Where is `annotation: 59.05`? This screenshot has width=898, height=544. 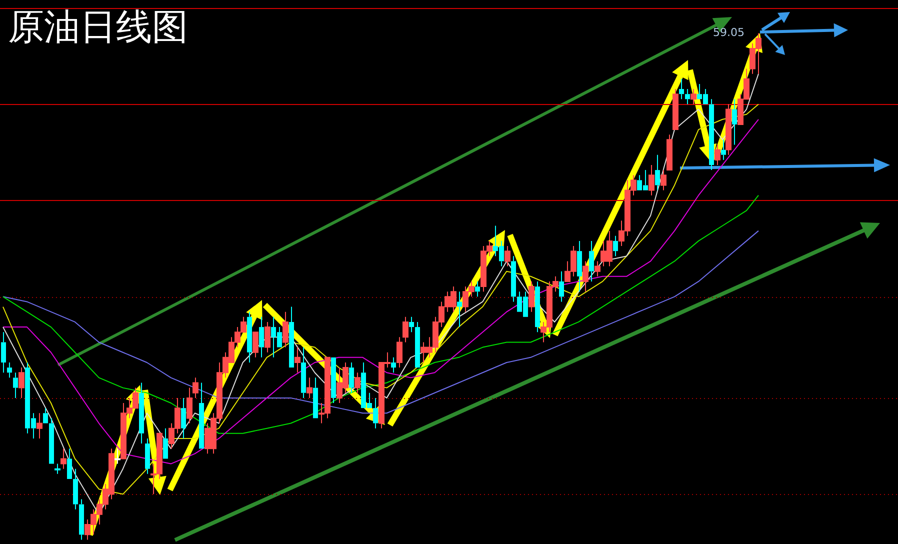 annotation: 59.05 is located at coordinates (728, 33).